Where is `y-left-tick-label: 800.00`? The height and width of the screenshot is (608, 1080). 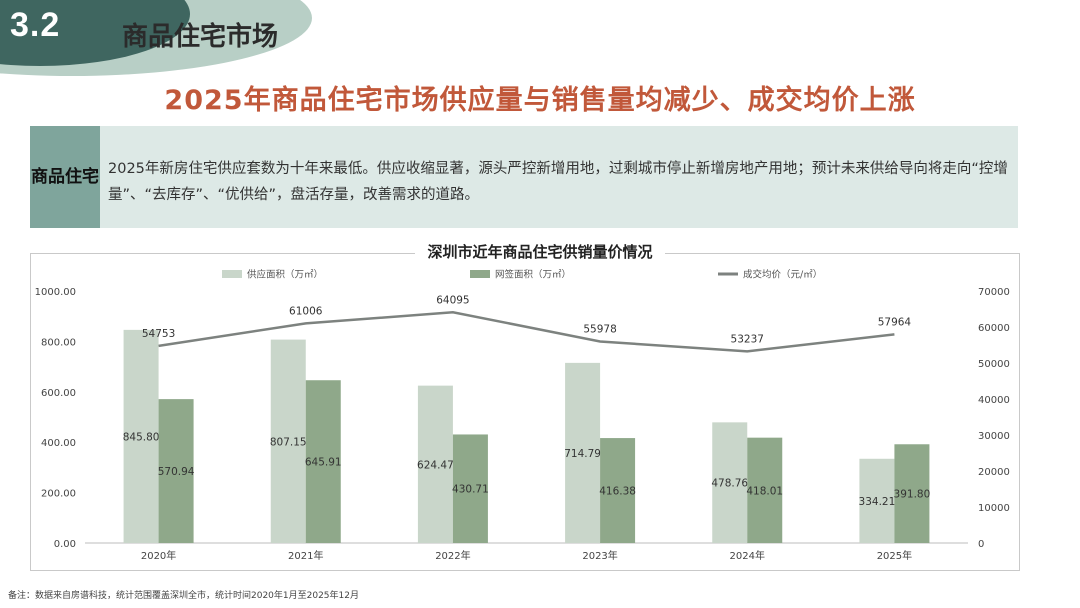
y-left-tick-label: 800.00 is located at coordinates (58, 342).